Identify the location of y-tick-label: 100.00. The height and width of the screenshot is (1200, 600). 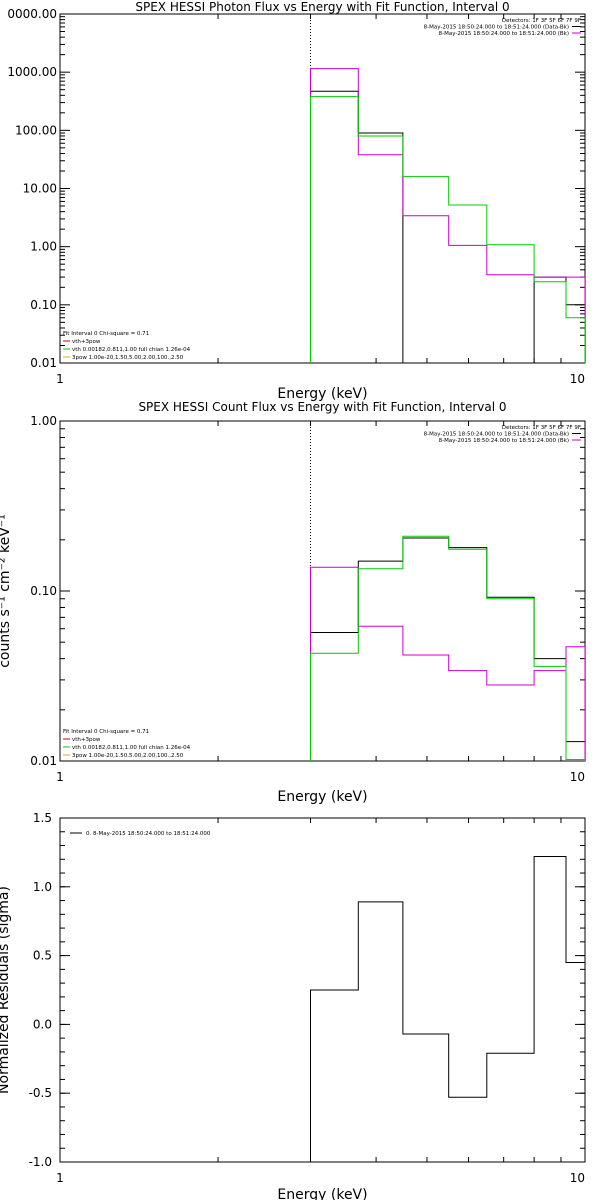
(36, 130).